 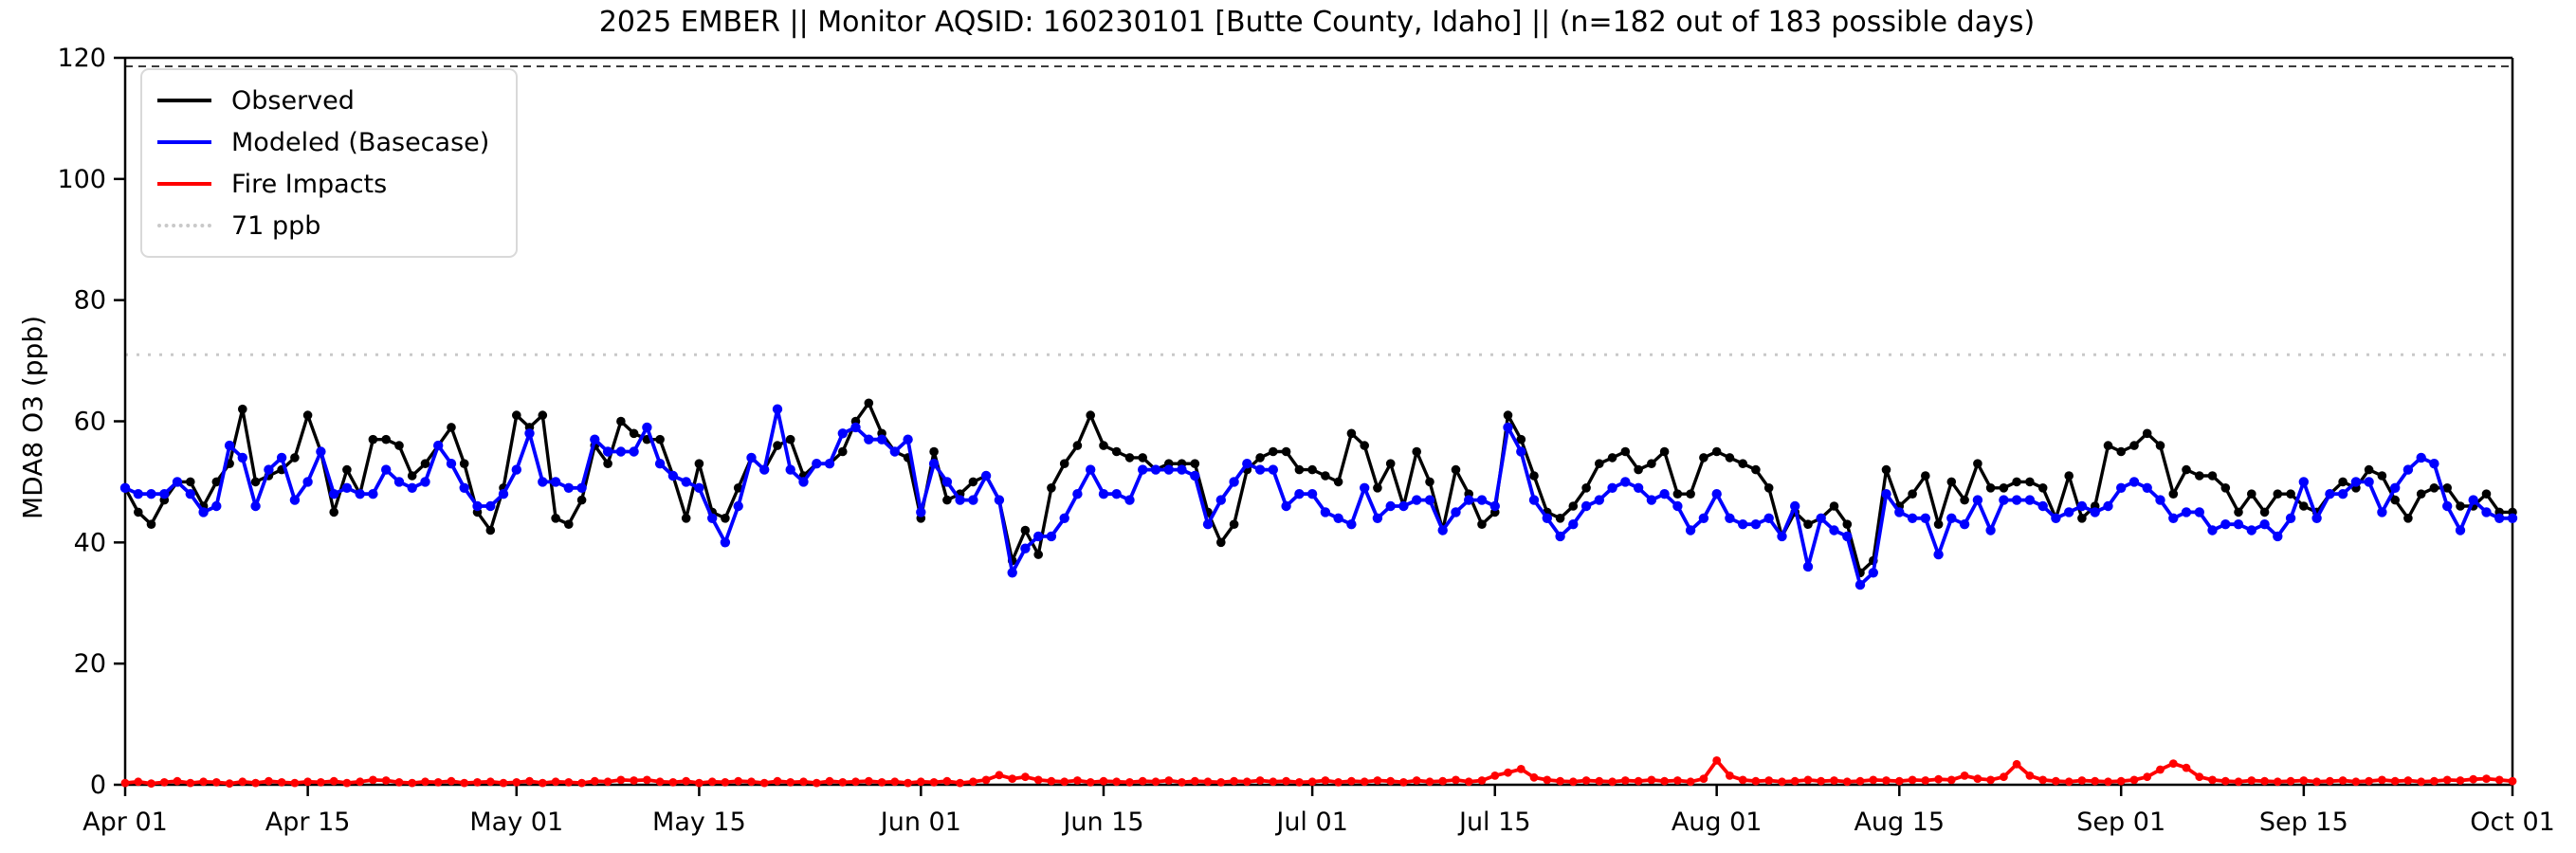 I want to click on y-tick-label: 40, so click(x=90, y=542).